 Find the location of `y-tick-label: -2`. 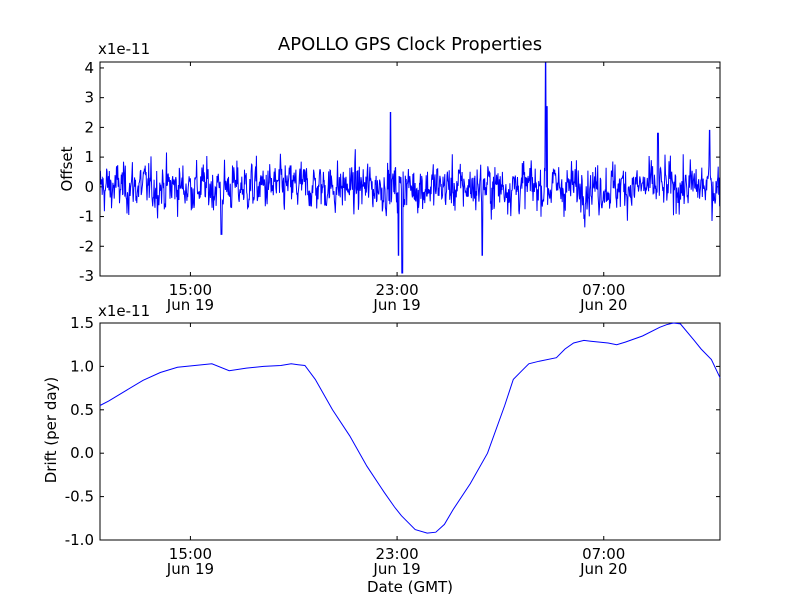

y-tick-label: -2 is located at coordinates (86, 246).